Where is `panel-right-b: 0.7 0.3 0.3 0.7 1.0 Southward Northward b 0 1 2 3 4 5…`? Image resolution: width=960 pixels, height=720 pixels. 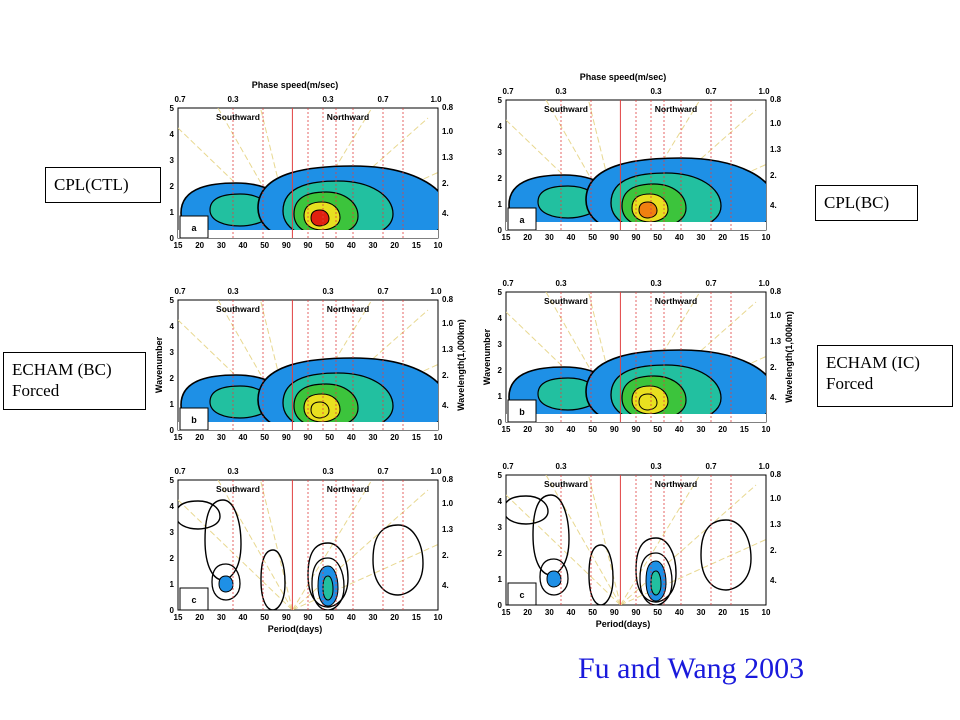
panel-right-b: 0.7 0.3 0.3 0.7 1.0 Southward Northward b 0 1 2 3 4 5… is located at coordinates (643, 349).